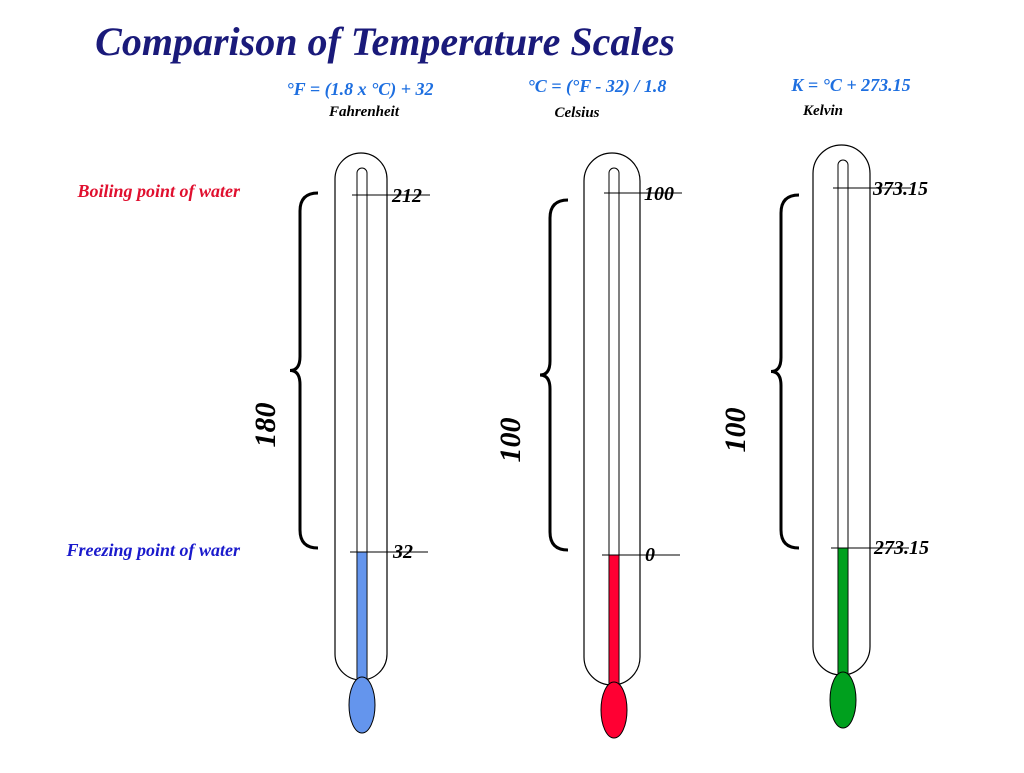  Describe the element at coordinates (576, 113) in the screenshot. I see `scale-name: Celsius` at that location.